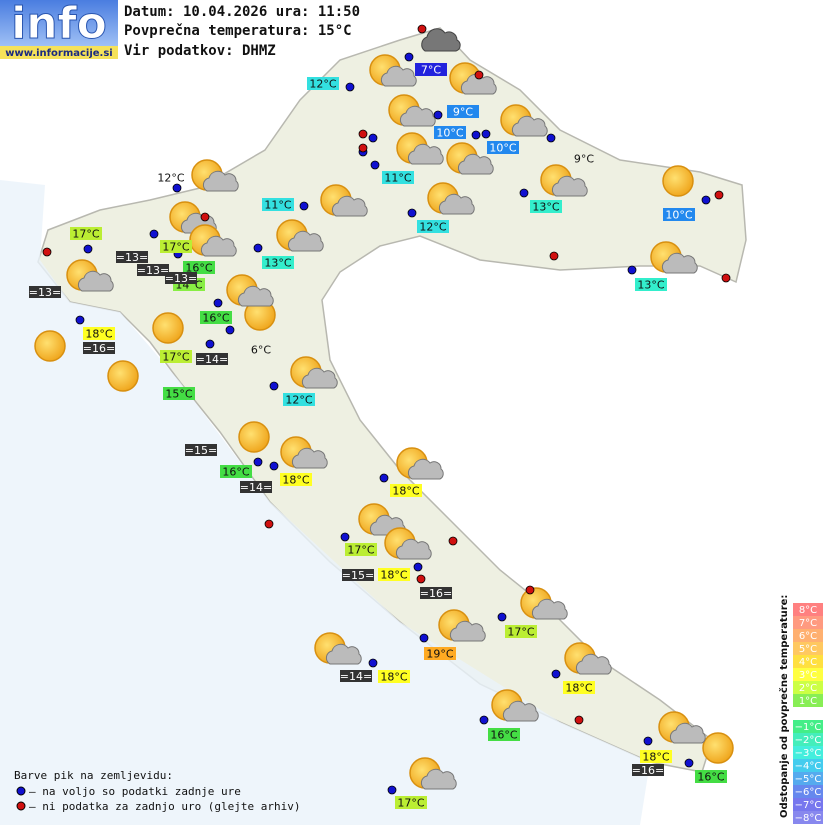 The width and height of the screenshot is (825, 825). What do you see at coordinates (808, 649) in the screenshot?
I see `scale-label: 5°C` at bounding box center [808, 649].